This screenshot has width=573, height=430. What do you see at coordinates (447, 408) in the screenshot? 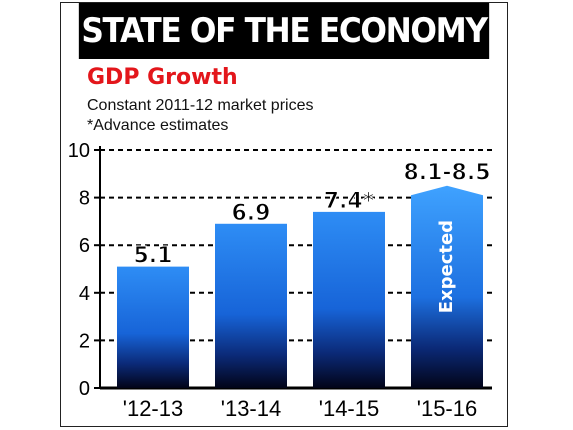
I see `x-tick-label: '15-16` at bounding box center [447, 408].